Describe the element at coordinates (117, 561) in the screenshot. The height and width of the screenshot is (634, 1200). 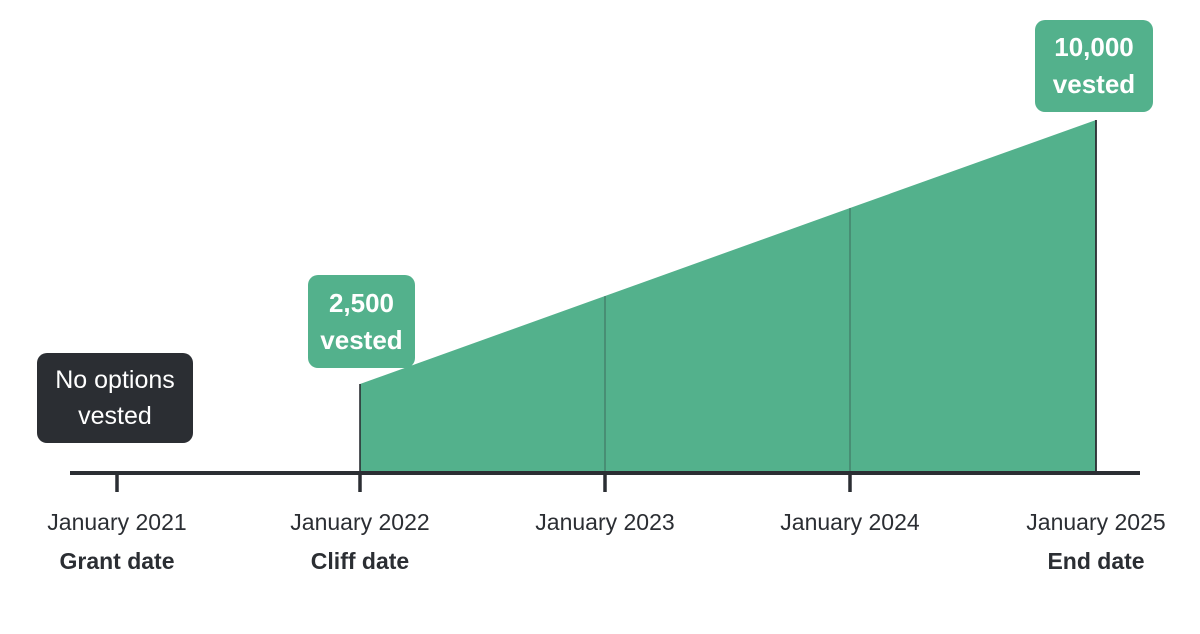
I see `axis-sublabel-grant-date: Grant date` at that location.